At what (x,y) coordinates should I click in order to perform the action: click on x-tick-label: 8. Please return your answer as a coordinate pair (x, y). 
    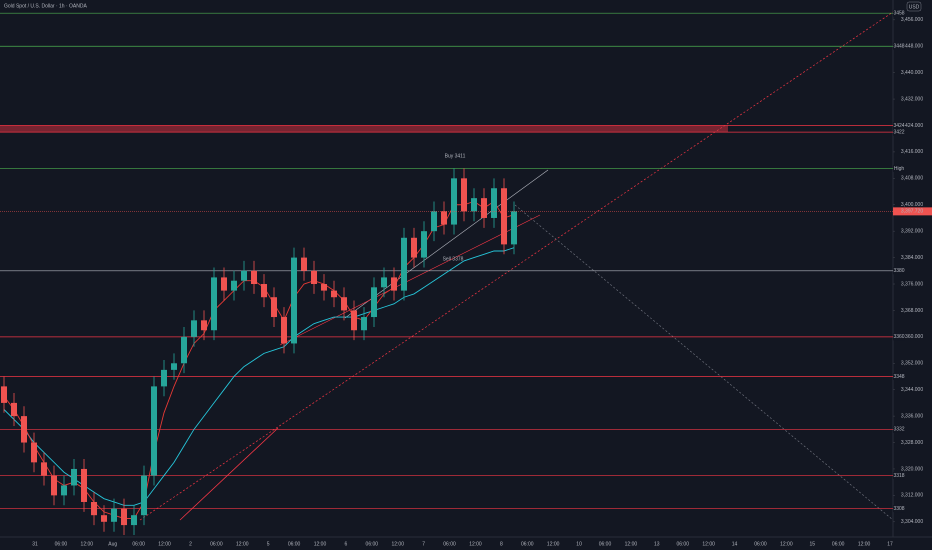
    Looking at the image, I should click on (501, 544).